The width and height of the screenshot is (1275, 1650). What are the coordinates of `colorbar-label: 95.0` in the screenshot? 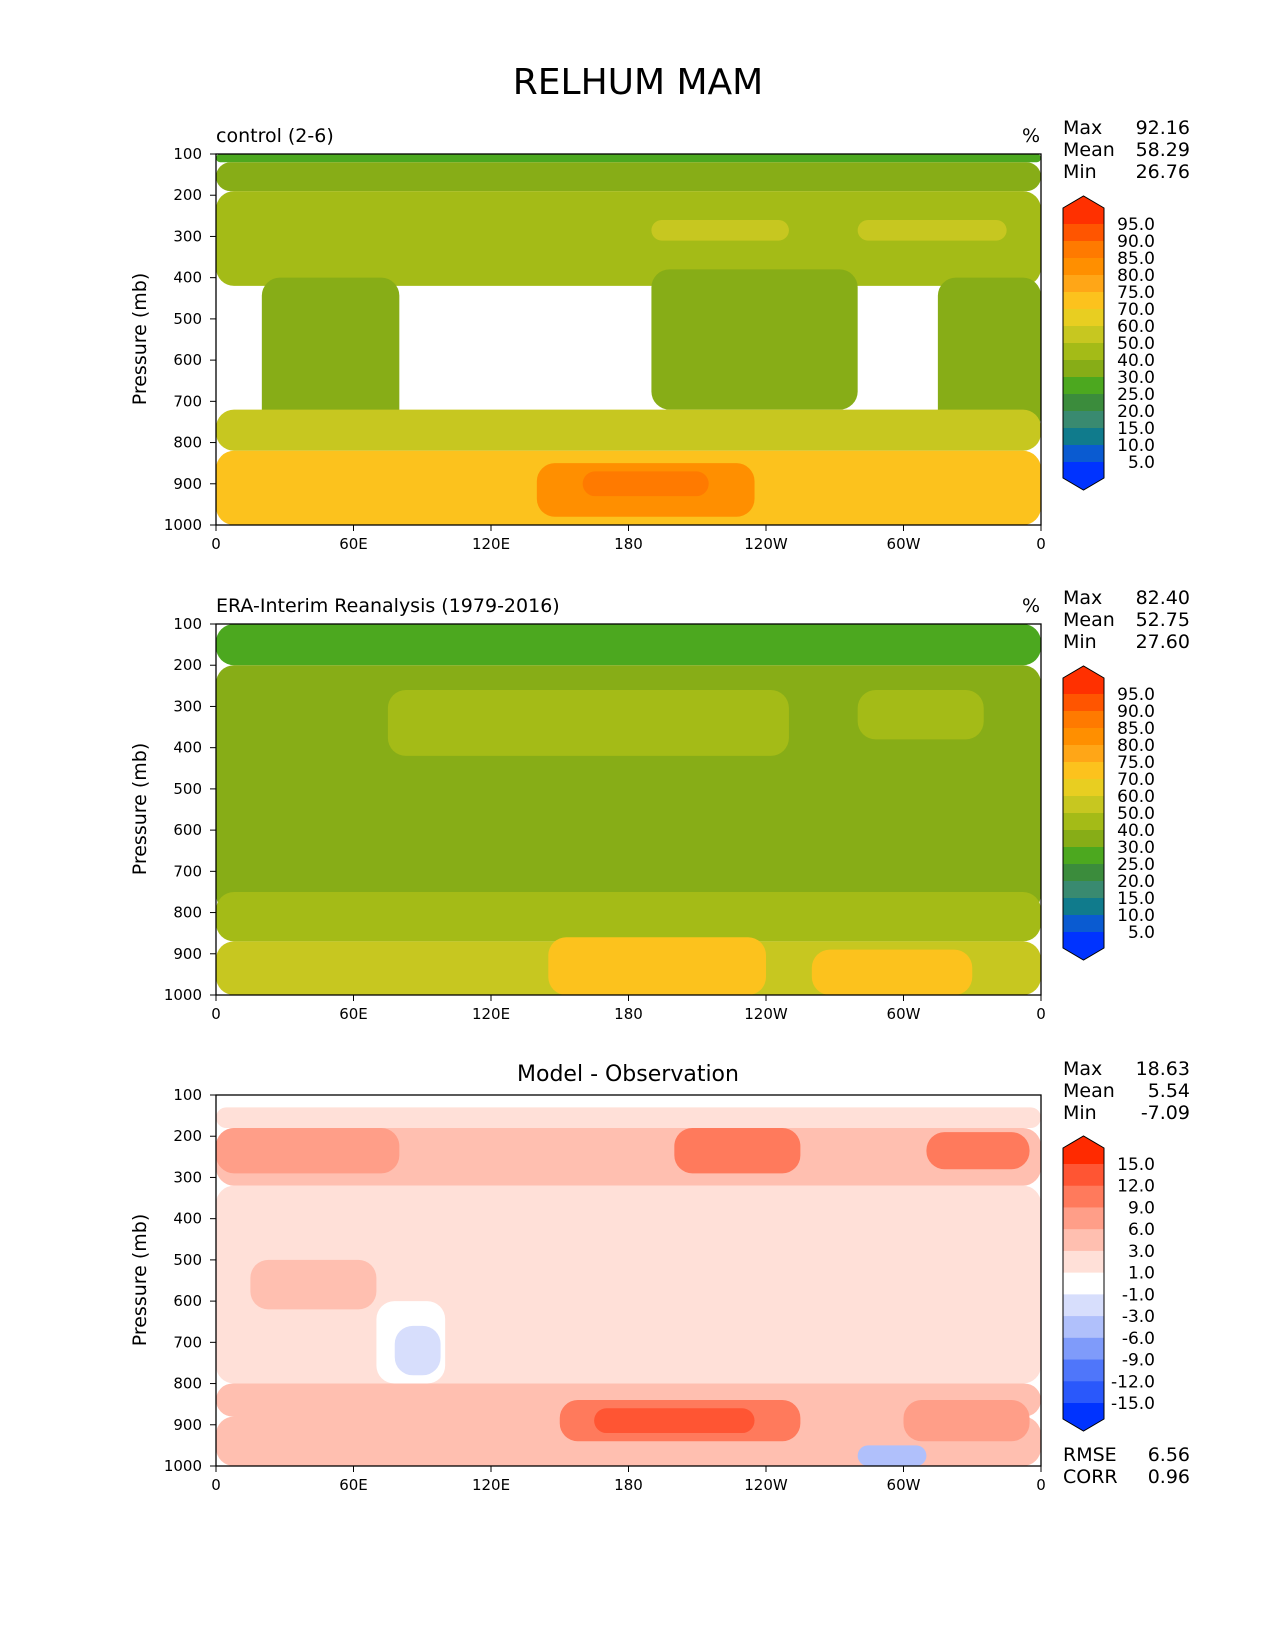 It's located at (1136, 695).